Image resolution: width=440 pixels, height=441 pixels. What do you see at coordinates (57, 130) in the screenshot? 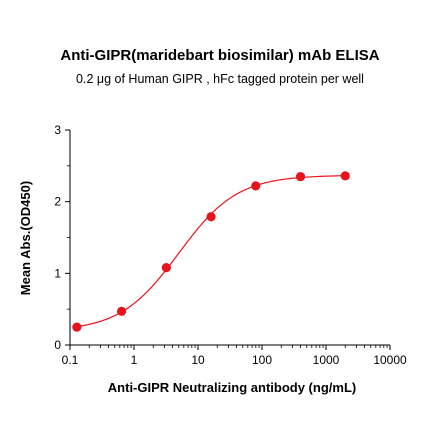
I see `y-tick-label: 3` at bounding box center [57, 130].